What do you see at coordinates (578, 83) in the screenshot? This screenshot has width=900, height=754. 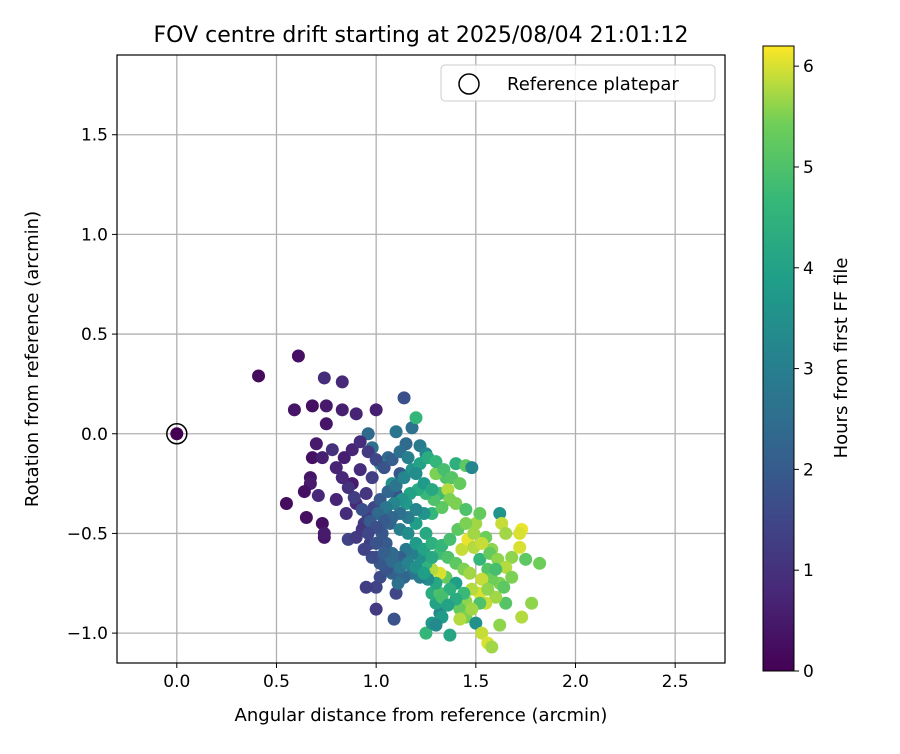 I see `legend-box` at bounding box center [578, 83].